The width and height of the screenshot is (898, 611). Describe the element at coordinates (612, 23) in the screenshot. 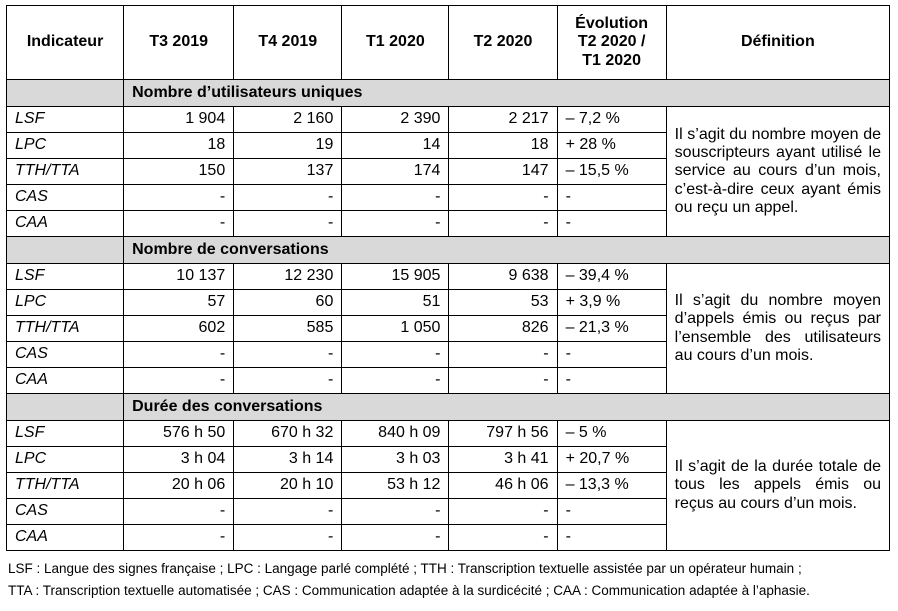

I see `evolution-header-line1: Évolution` at that location.